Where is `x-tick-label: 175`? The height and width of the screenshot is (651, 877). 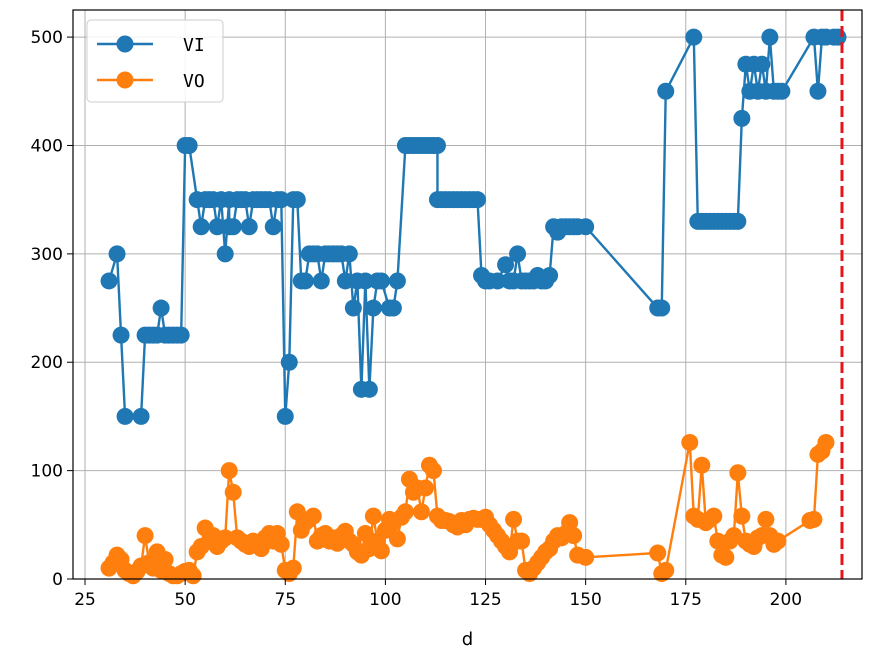
x-tick-label: 175 is located at coordinates (686, 600).